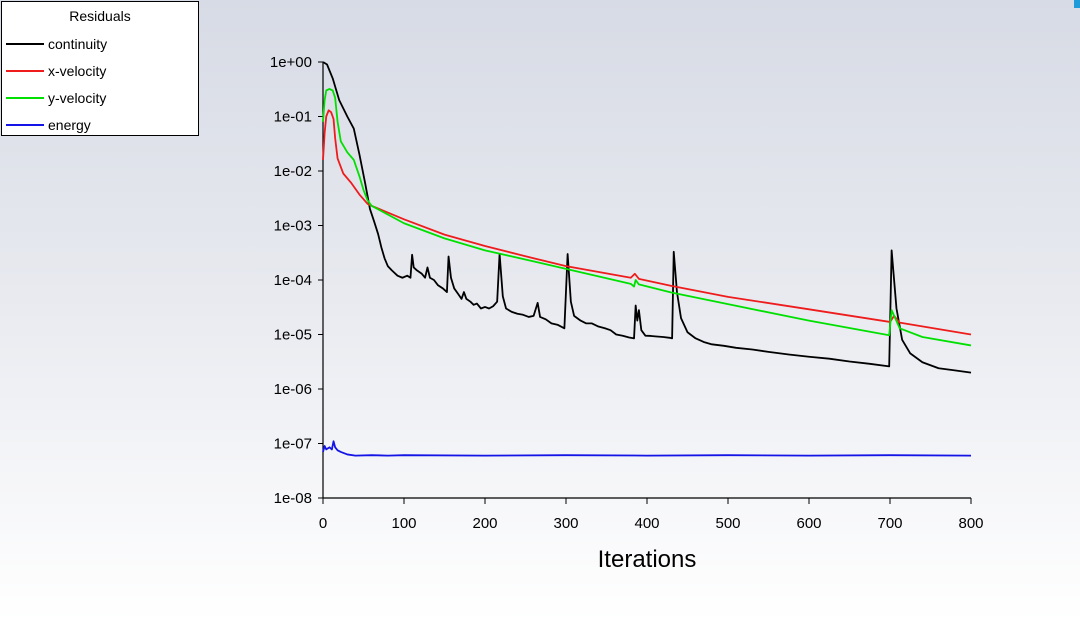  I want to click on x-axis-label: Iterations, so click(647, 559).